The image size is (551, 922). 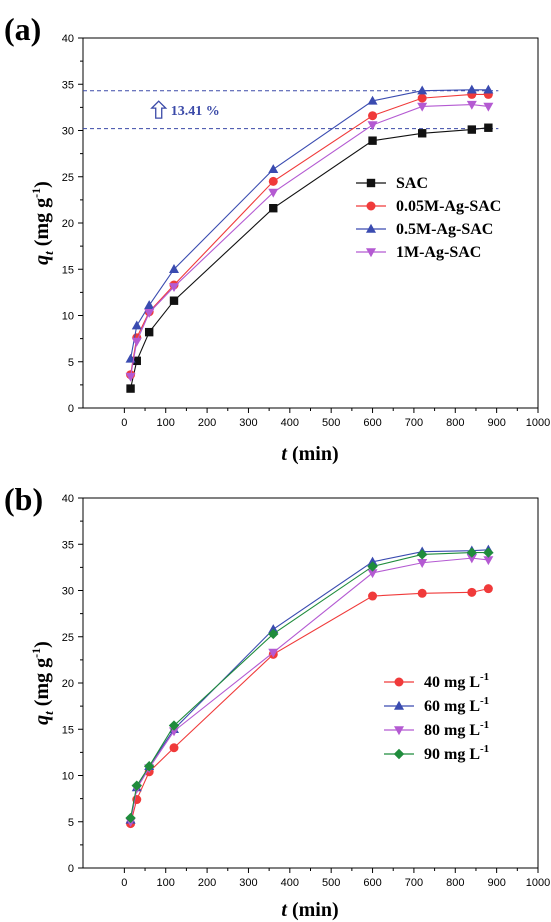 What do you see at coordinates (412, 183) in the screenshot?
I see `legend-label-a-0: SAC` at bounding box center [412, 183].